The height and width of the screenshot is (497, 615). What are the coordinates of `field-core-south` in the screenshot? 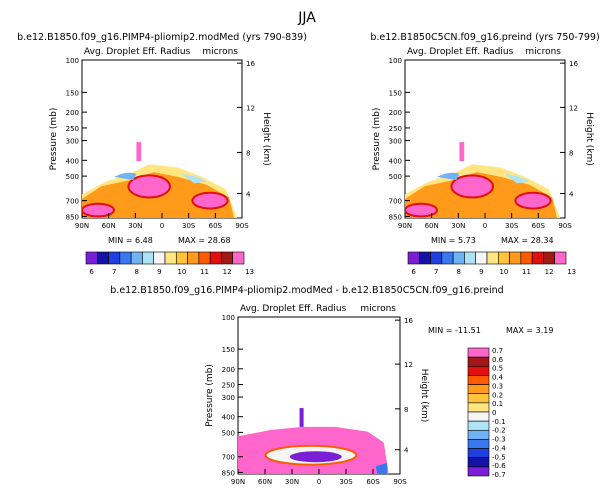 It's located at (210, 200).